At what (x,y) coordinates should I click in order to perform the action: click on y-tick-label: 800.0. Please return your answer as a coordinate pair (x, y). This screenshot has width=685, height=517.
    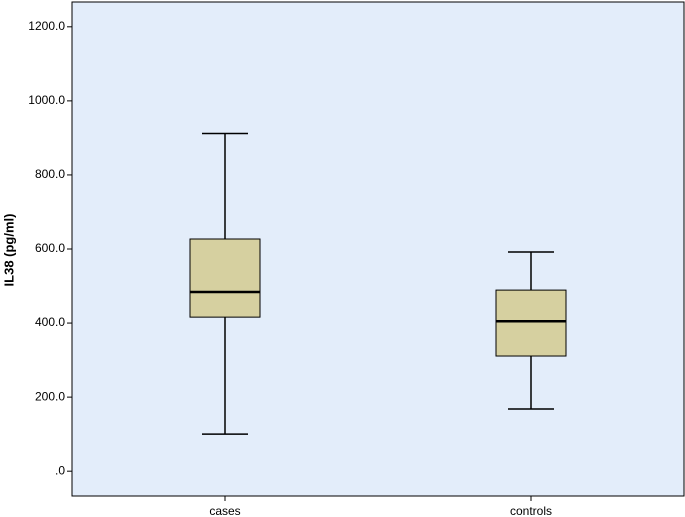
    Looking at the image, I should click on (50, 174).